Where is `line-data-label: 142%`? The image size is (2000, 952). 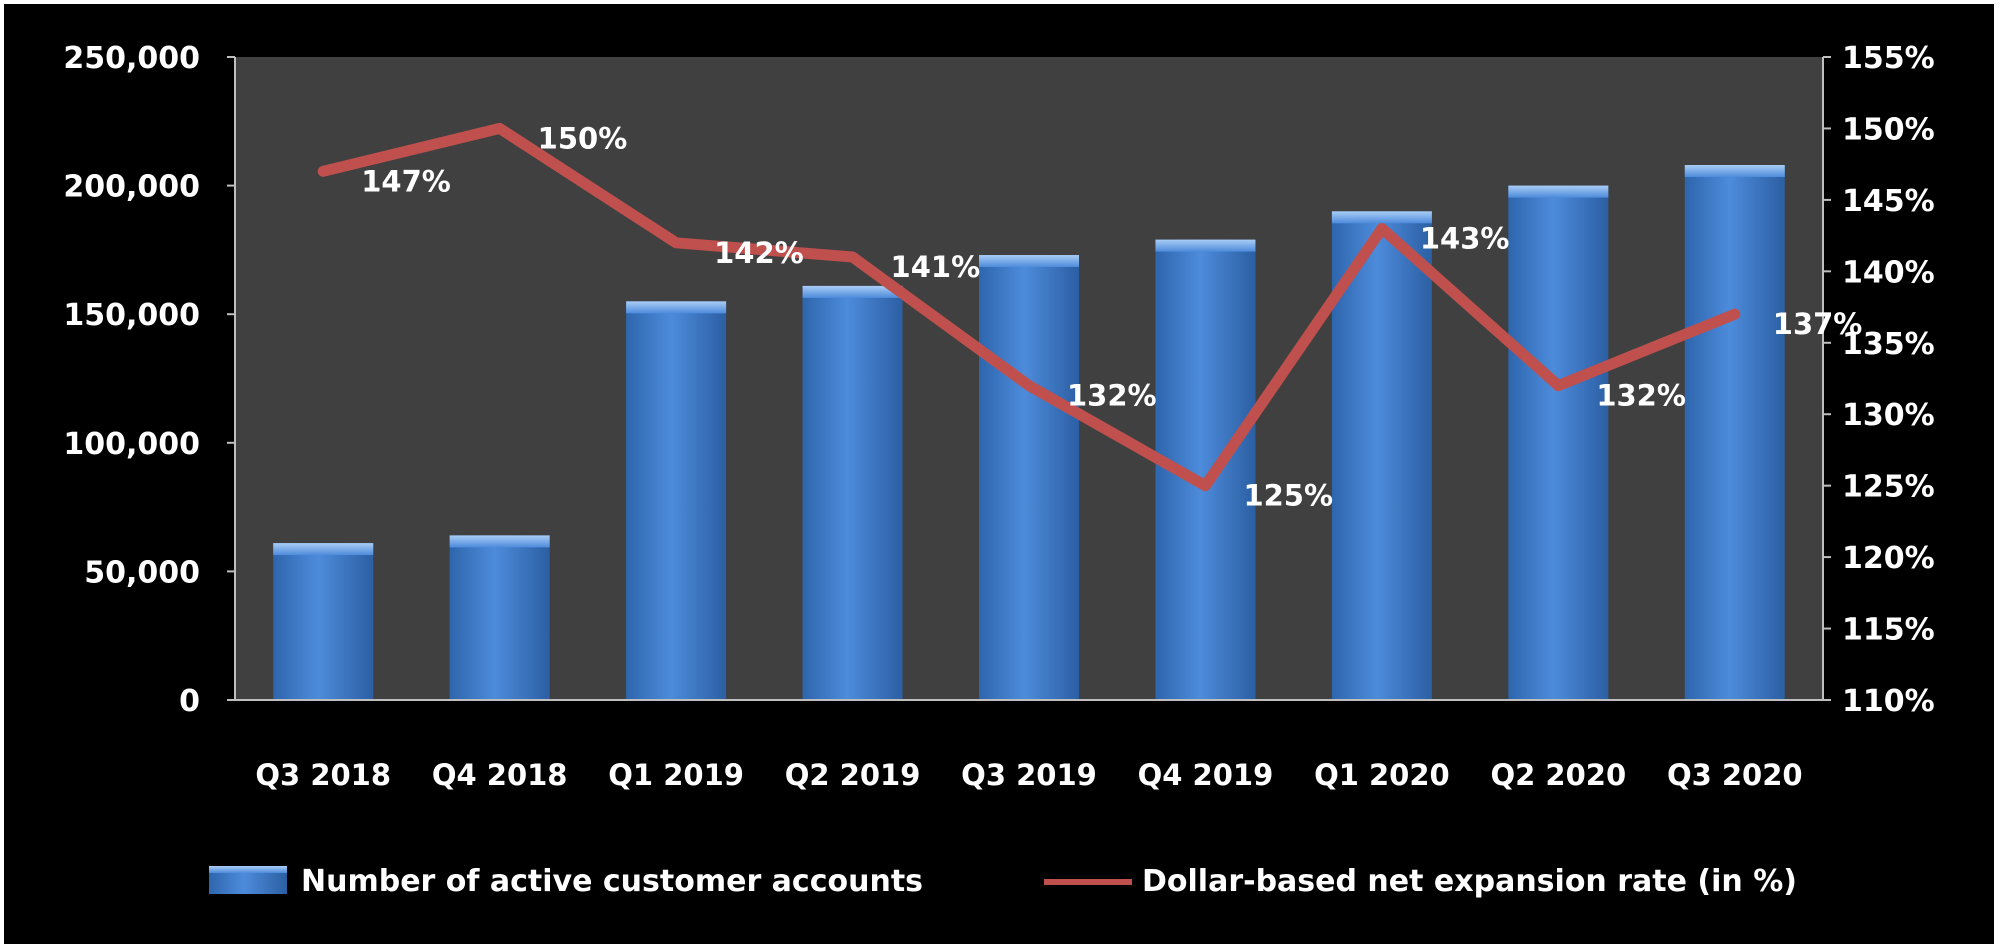 line-data-label: 142% is located at coordinates (759, 253).